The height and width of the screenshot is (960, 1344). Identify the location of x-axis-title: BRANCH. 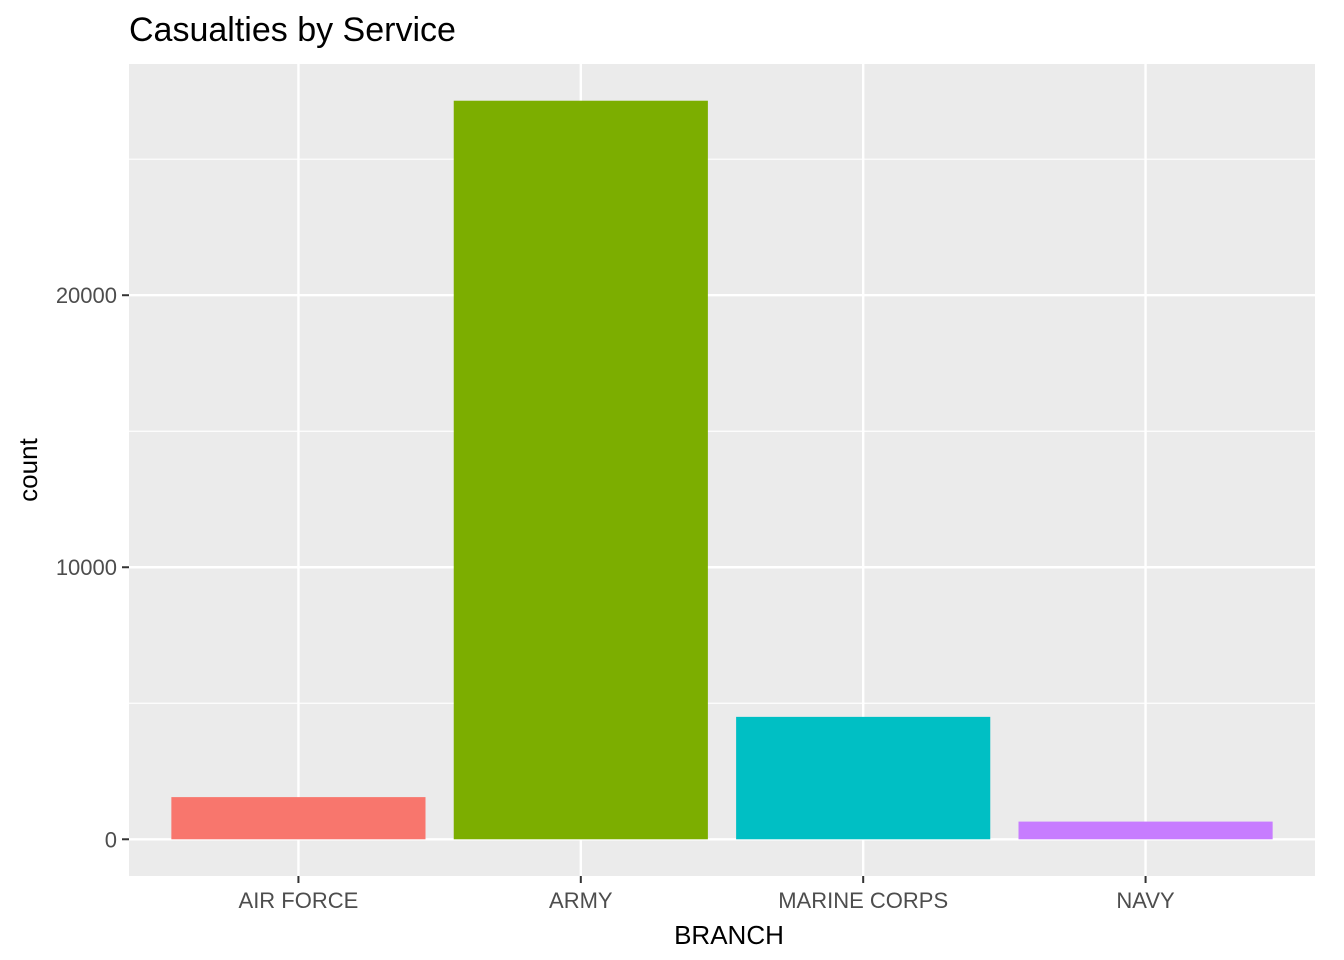
(729, 935).